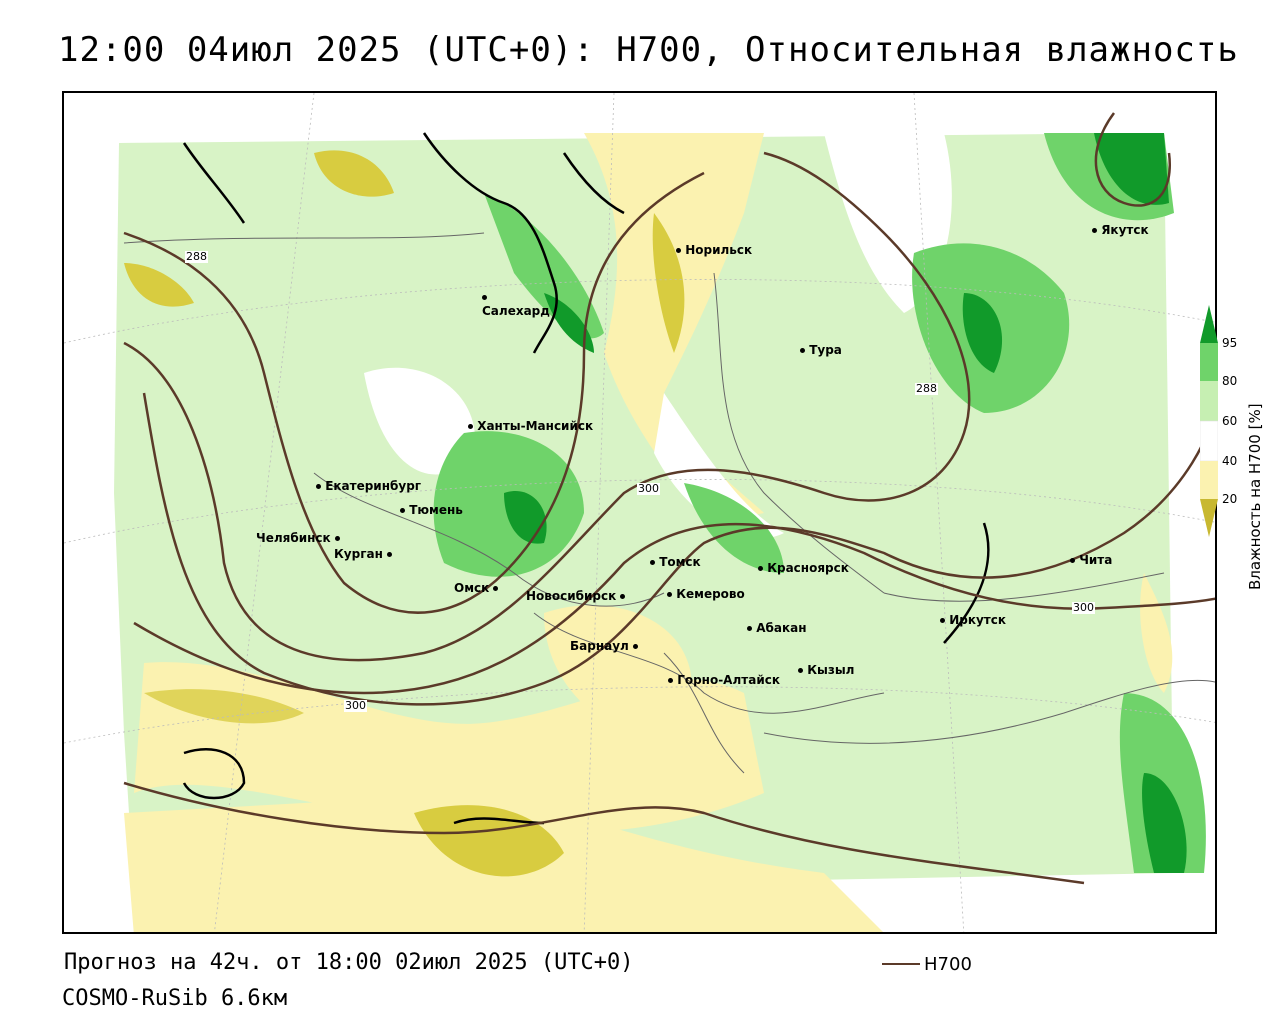 This screenshot has height=1024, width=1280. I want to click on city-label: Кемерово, so click(710, 594).